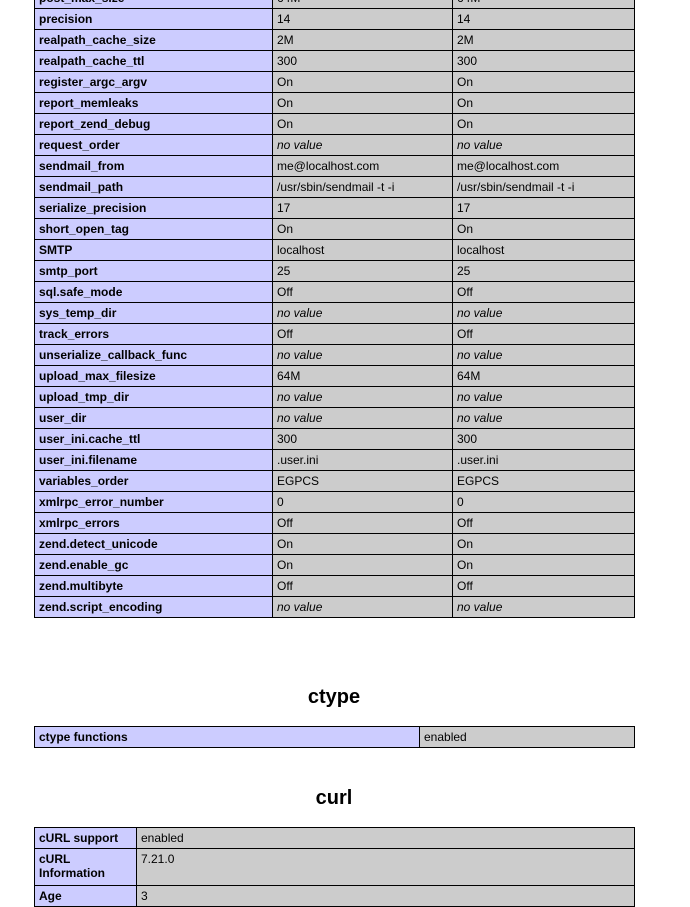  What do you see at coordinates (153, 124) in the screenshot?
I see `directive-name: report_zend_debug` at bounding box center [153, 124].